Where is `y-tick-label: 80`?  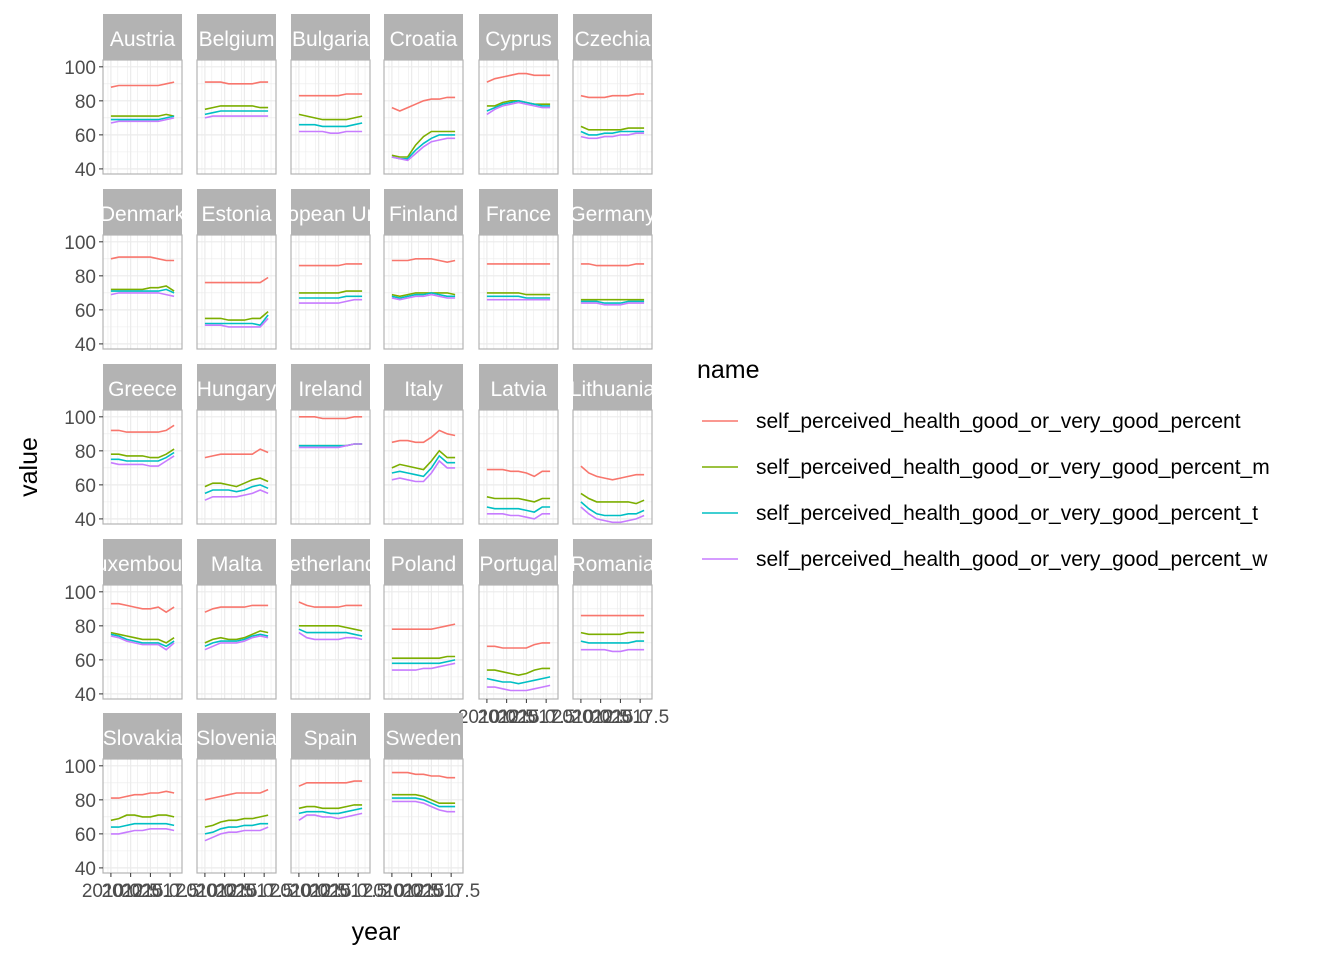
y-tick-label: 80 is located at coordinates (85, 277).